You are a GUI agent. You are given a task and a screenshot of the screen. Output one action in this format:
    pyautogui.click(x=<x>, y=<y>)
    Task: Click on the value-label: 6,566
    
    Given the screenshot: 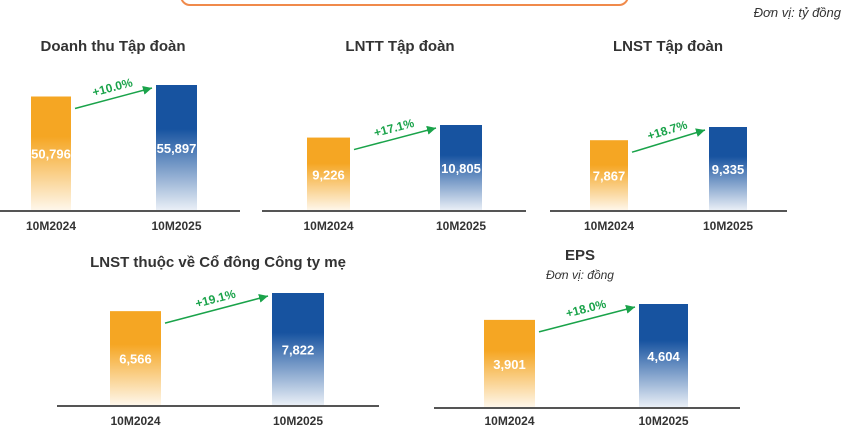 What is the action you would take?
    pyautogui.click(x=135, y=359)
    